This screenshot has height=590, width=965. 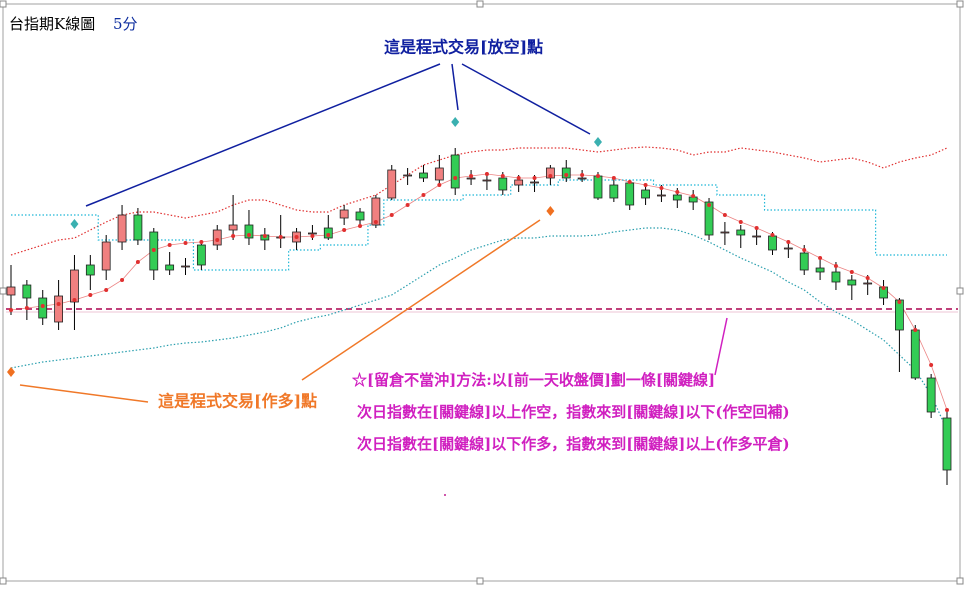 I want to click on annotation: ☆[留倉不當沖]方法:以[前一天收盤價]劃一條[關鍵線], so click(x=533, y=380).